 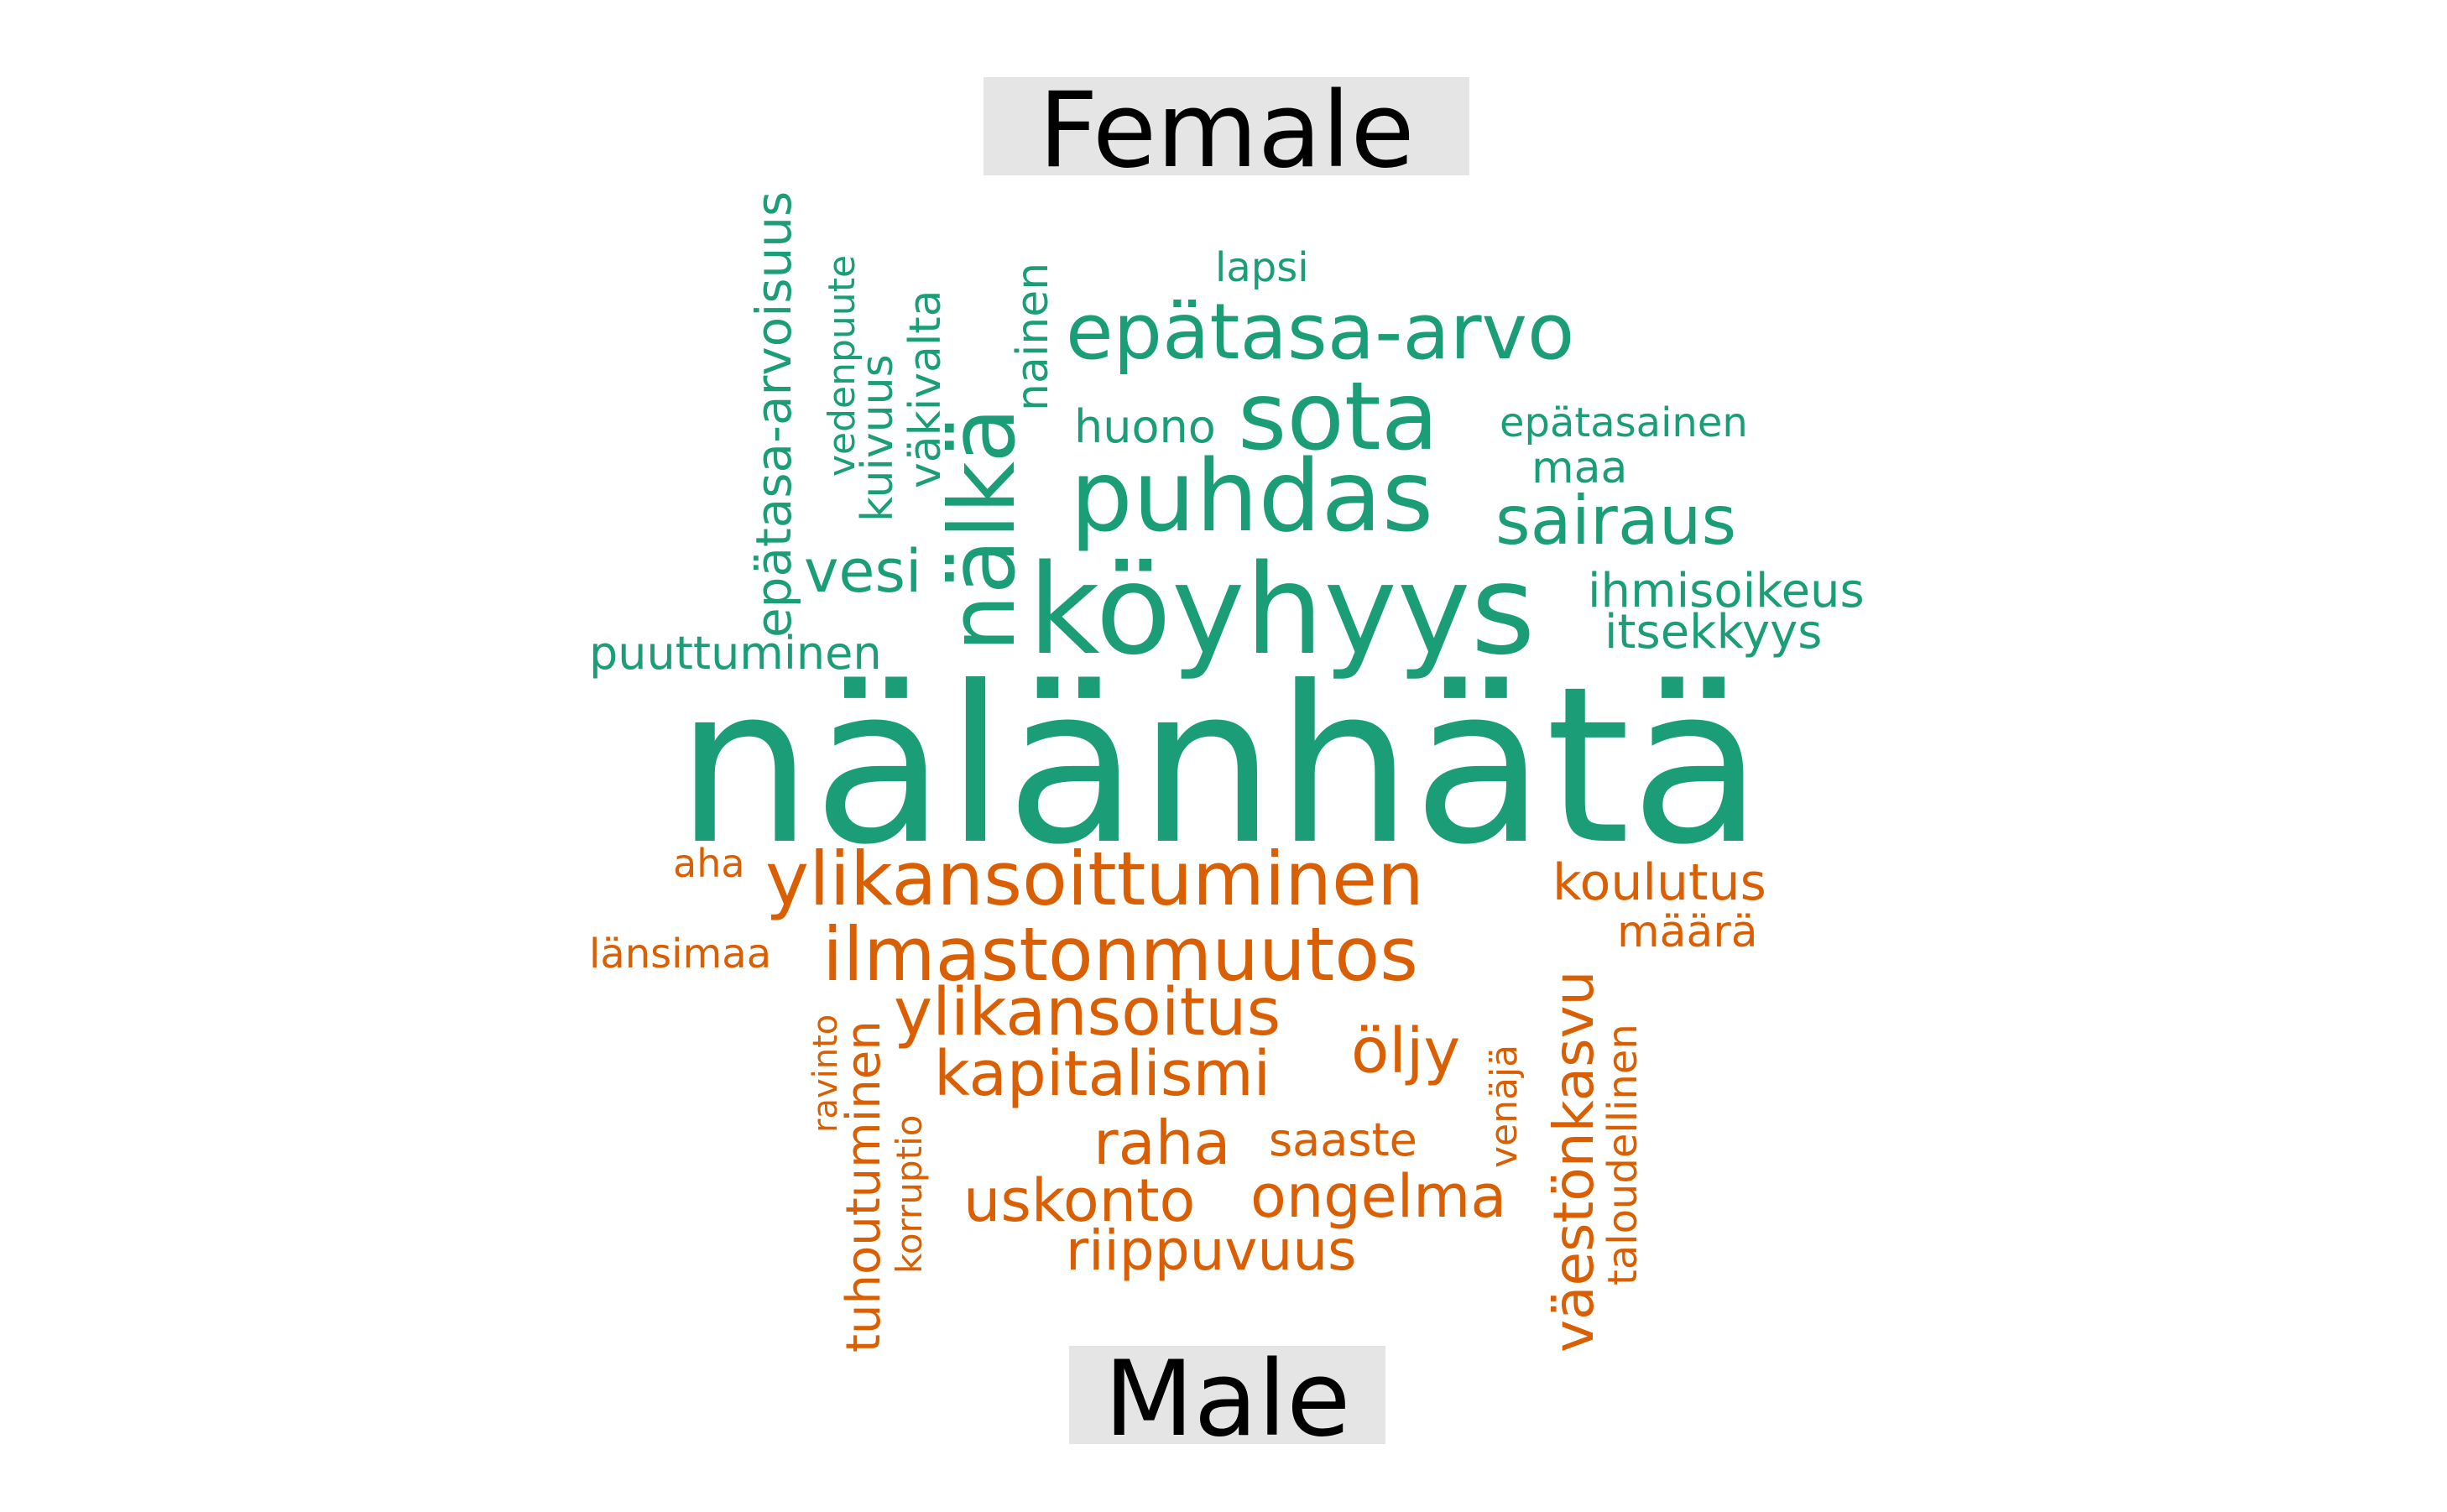 What do you see at coordinates (1615, 521) in the screenshot?
I see `female-word-sairaus: sairaus` at bounding box center [1615, 521].